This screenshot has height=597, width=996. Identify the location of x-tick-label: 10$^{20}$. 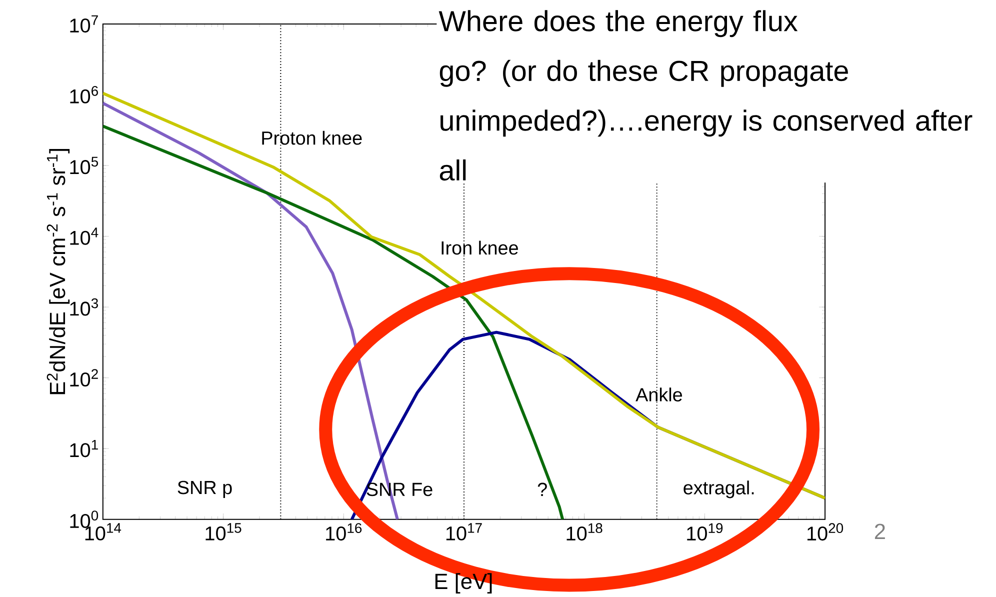
(825, 531).